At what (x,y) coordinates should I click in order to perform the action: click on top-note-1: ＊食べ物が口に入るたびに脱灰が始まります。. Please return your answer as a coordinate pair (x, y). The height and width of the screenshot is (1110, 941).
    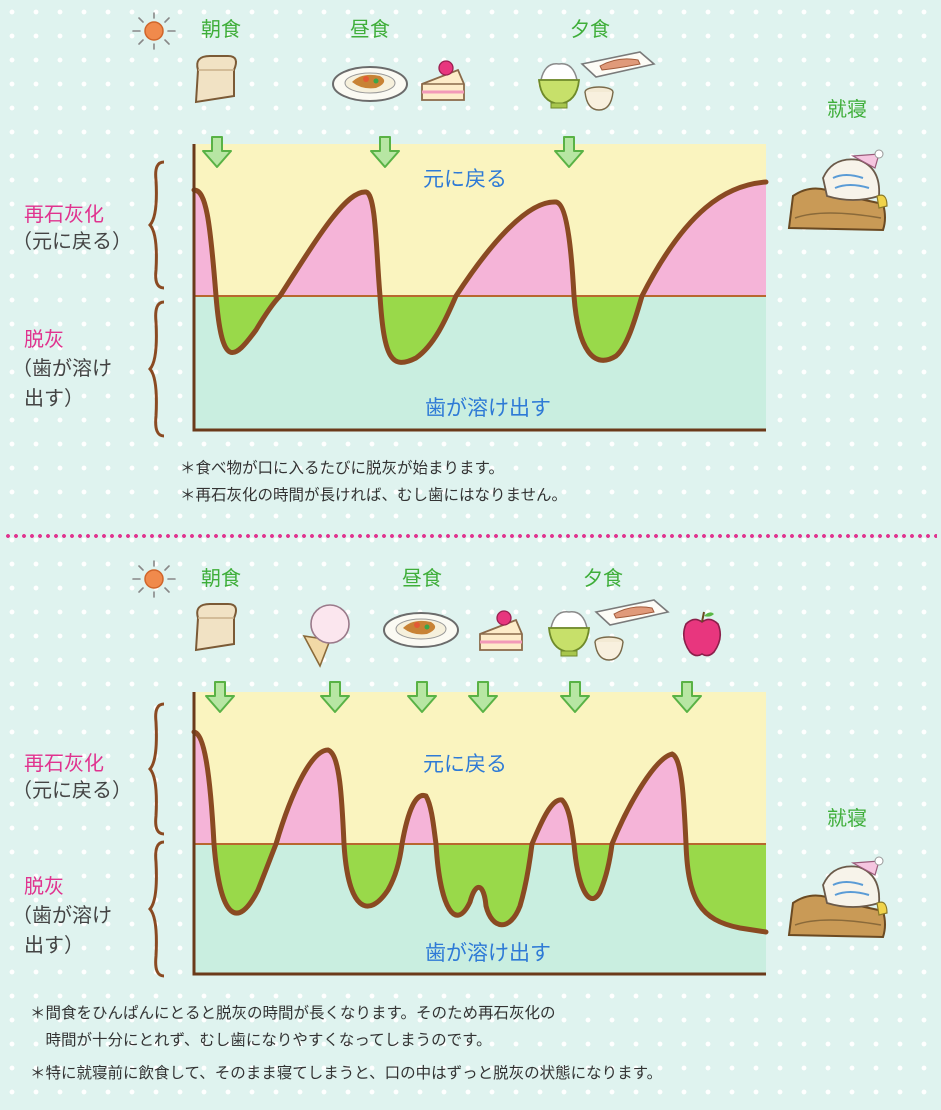
    Looking at the image, I should click on (342, 468).